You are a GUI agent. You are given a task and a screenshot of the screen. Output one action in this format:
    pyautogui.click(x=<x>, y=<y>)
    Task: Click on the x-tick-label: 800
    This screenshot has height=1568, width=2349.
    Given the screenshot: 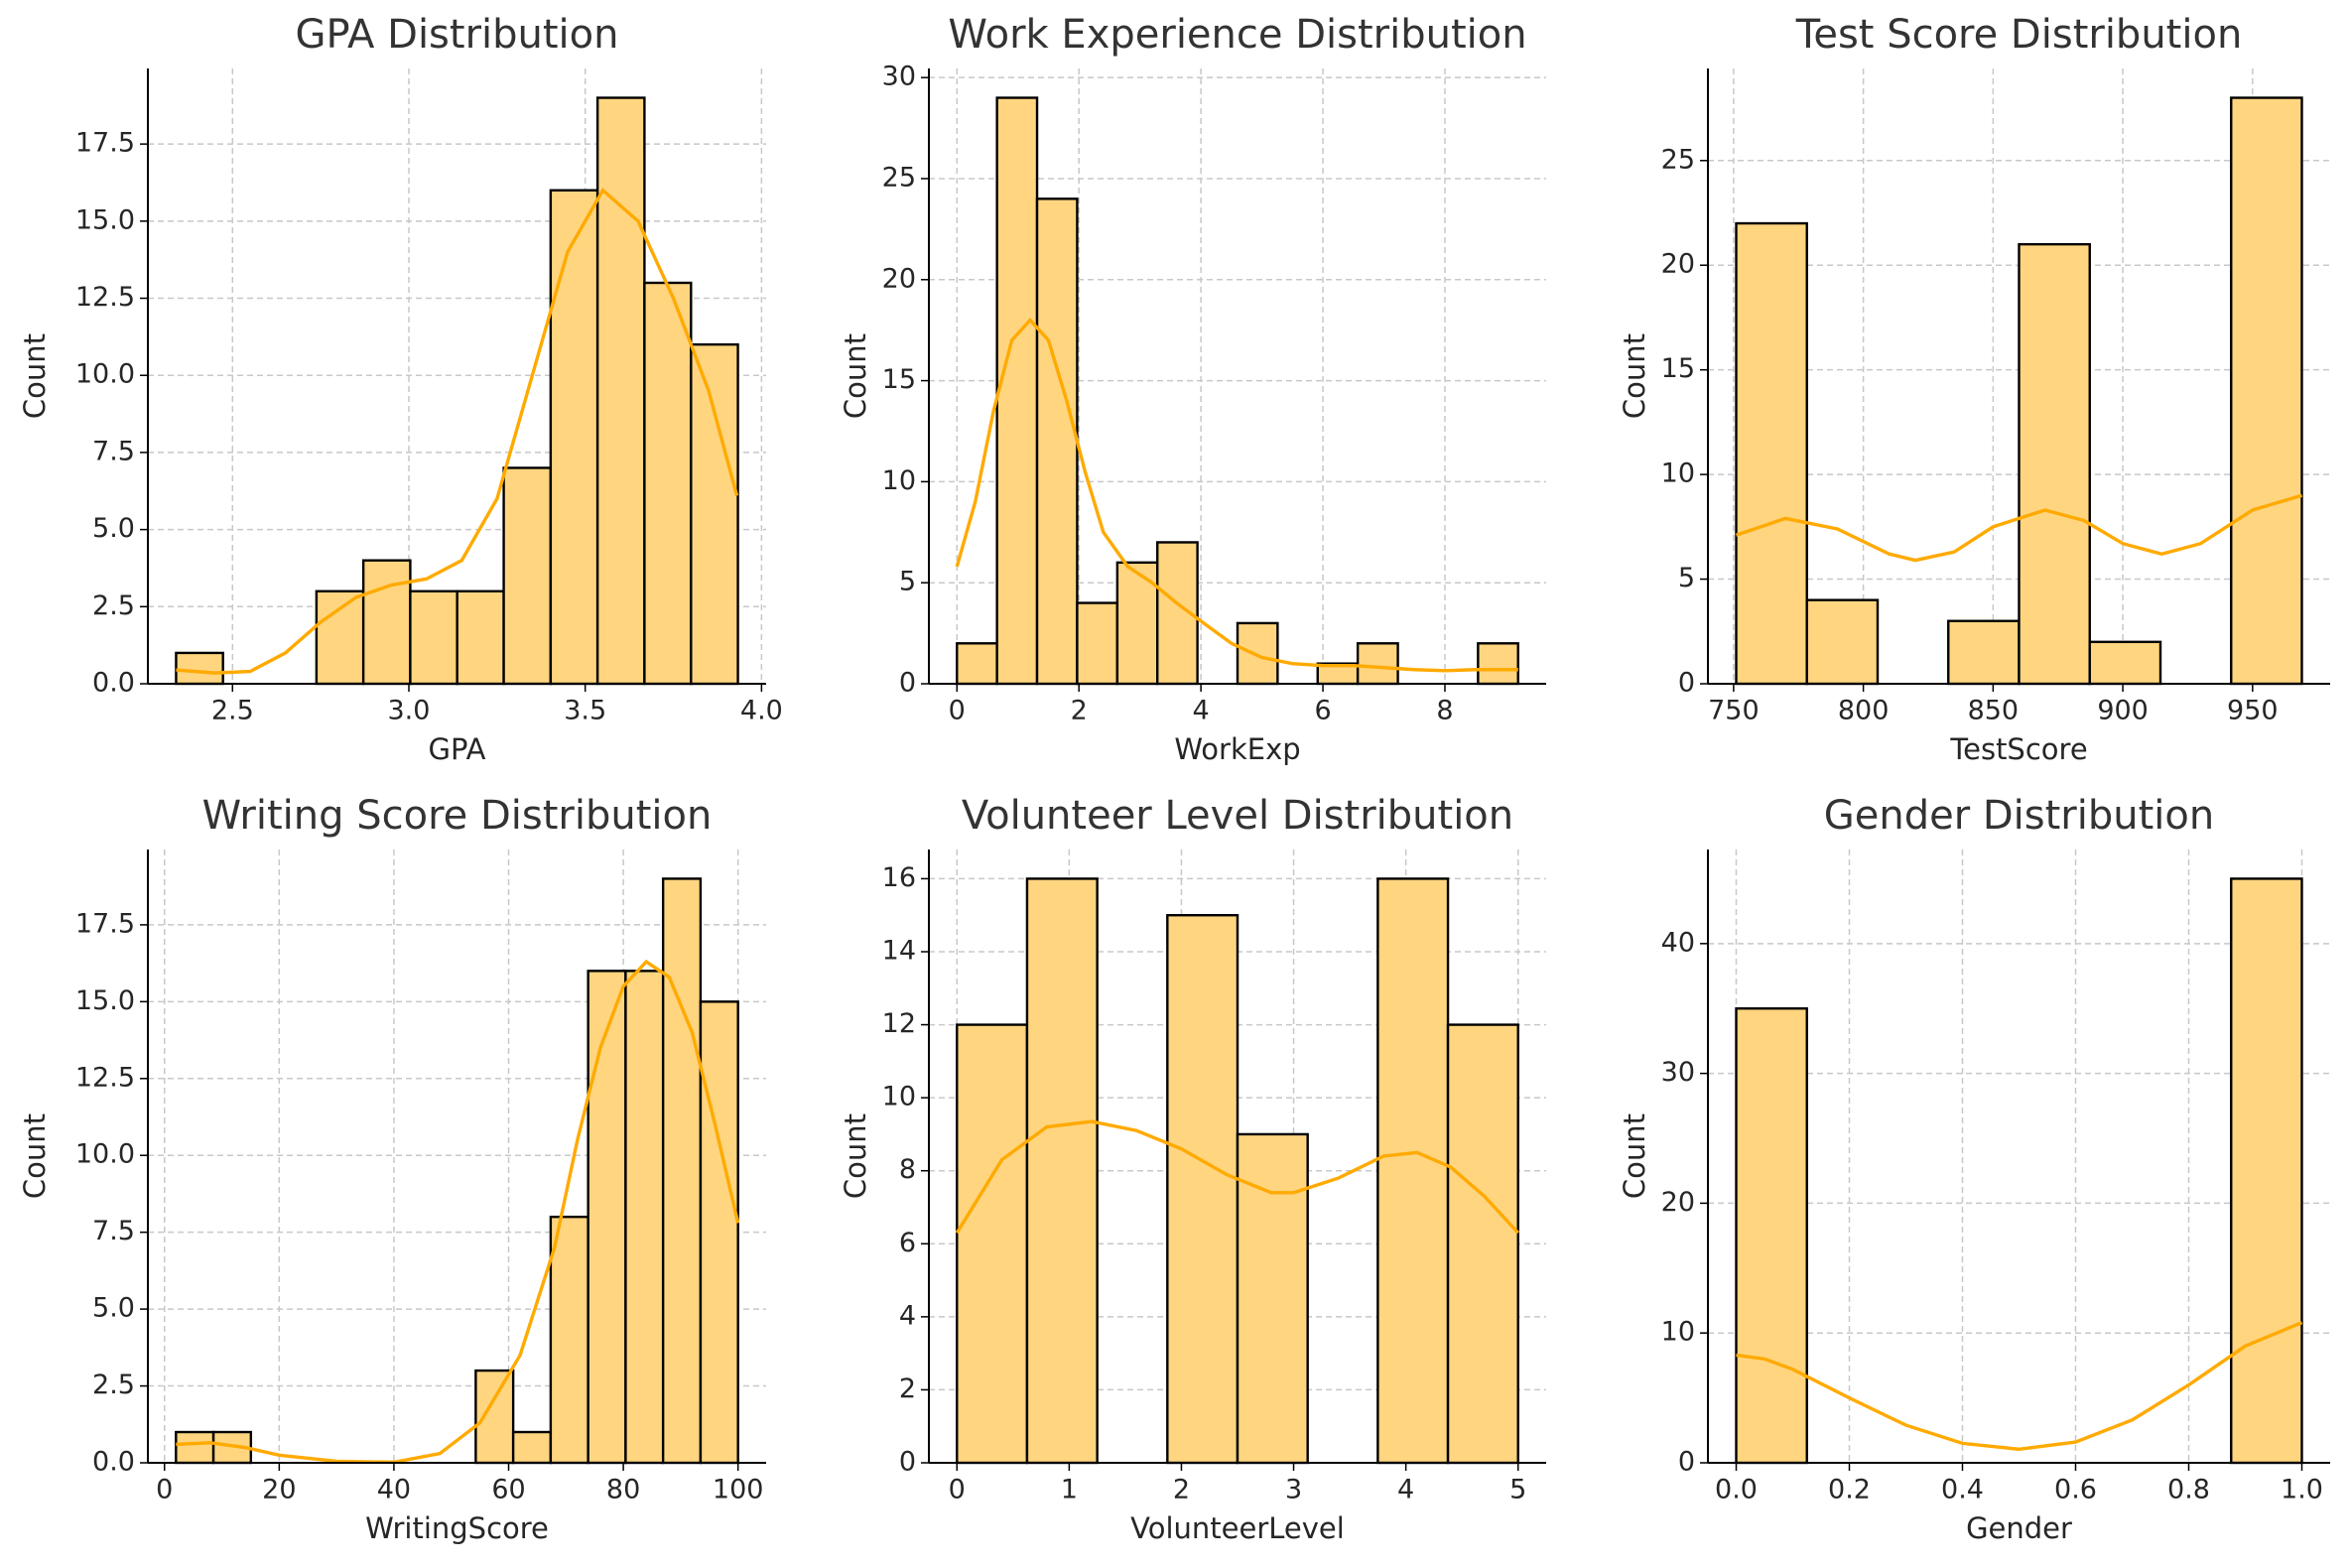 What is the action you would take?
    pyautogui.click(x=1864, y=711)
    